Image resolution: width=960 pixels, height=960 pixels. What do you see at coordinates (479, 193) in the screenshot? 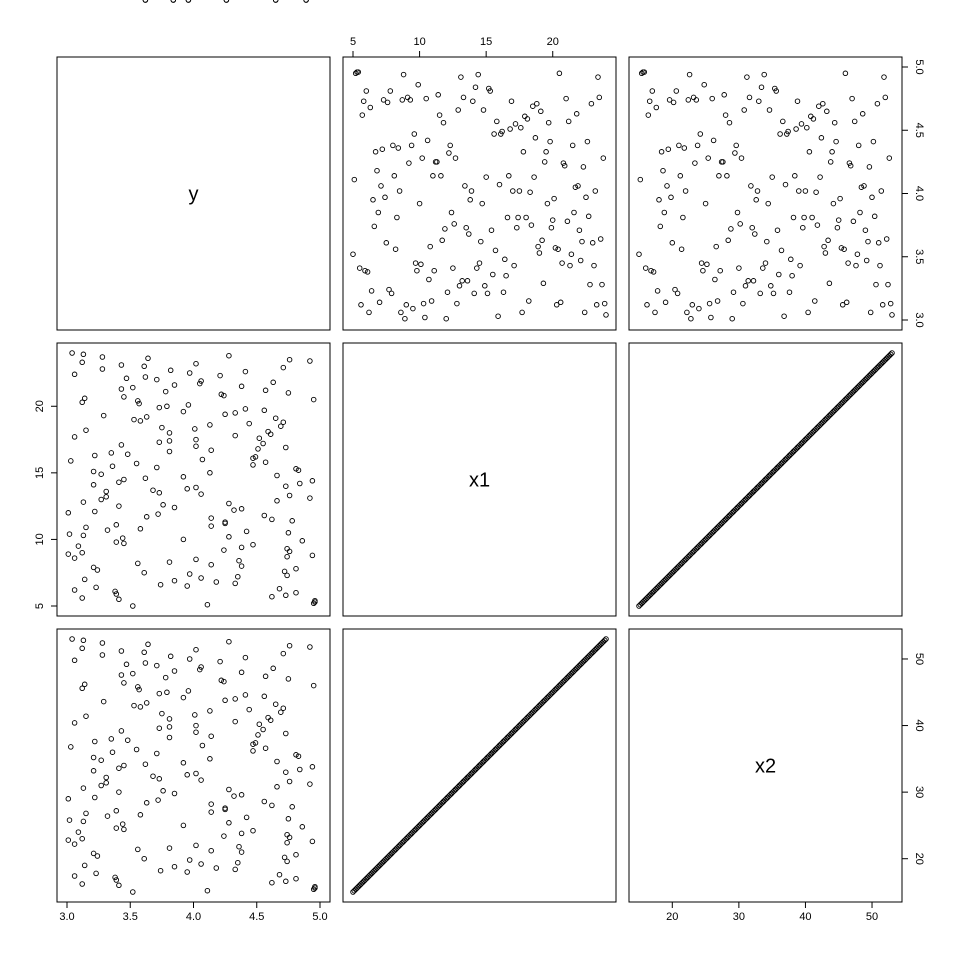
I see `panel-y-x1` at bounding box center [479, 193].